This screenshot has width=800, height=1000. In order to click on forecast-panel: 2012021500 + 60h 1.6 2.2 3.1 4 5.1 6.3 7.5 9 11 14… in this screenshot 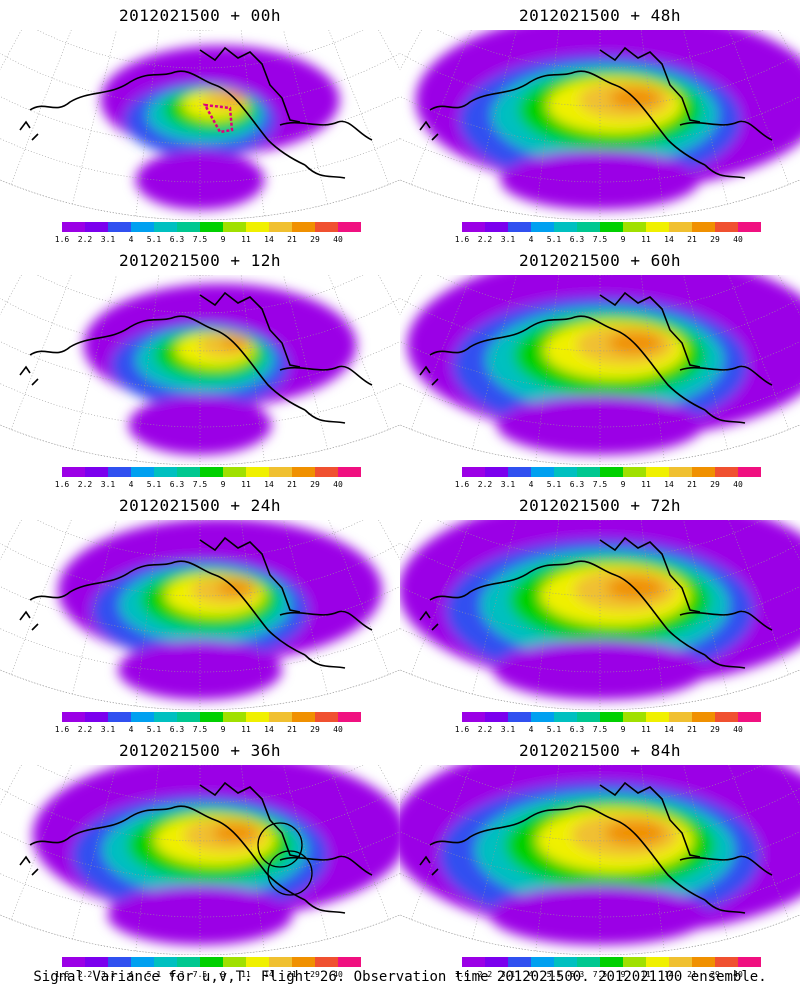, I will do `click(600, 367)`.